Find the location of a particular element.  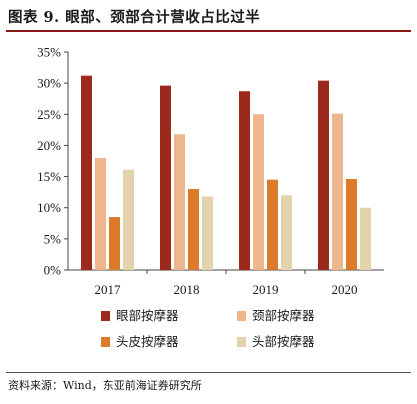

title-divider is located at coordinates (208, 31).